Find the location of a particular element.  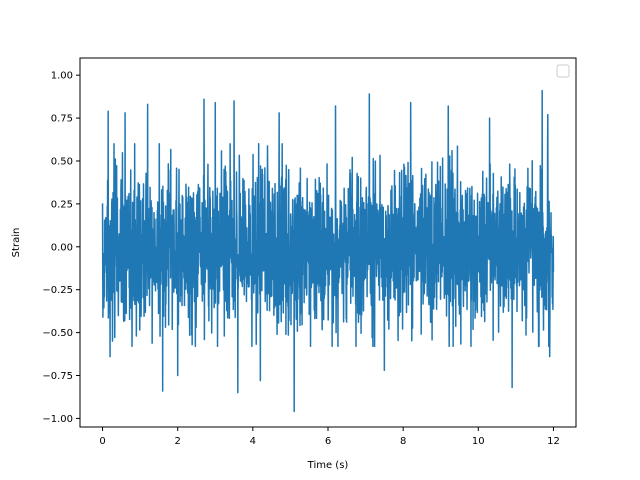

y-tick-label: 0.25 is located at coordinates (62, 204).